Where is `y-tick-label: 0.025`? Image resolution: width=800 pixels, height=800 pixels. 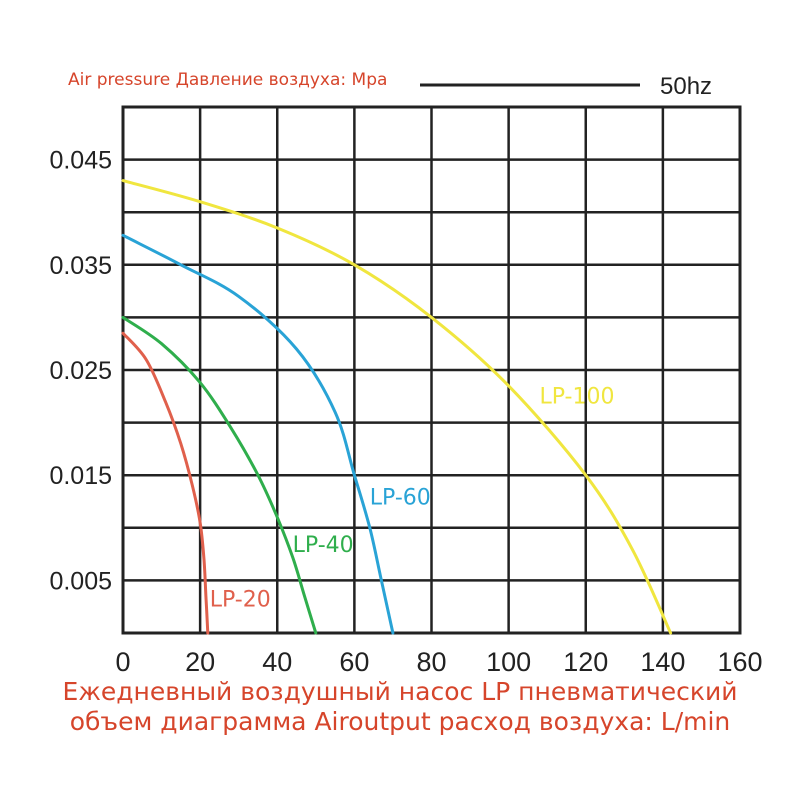
y-tick-label: 0.025 is located at coordinates (80, 371).